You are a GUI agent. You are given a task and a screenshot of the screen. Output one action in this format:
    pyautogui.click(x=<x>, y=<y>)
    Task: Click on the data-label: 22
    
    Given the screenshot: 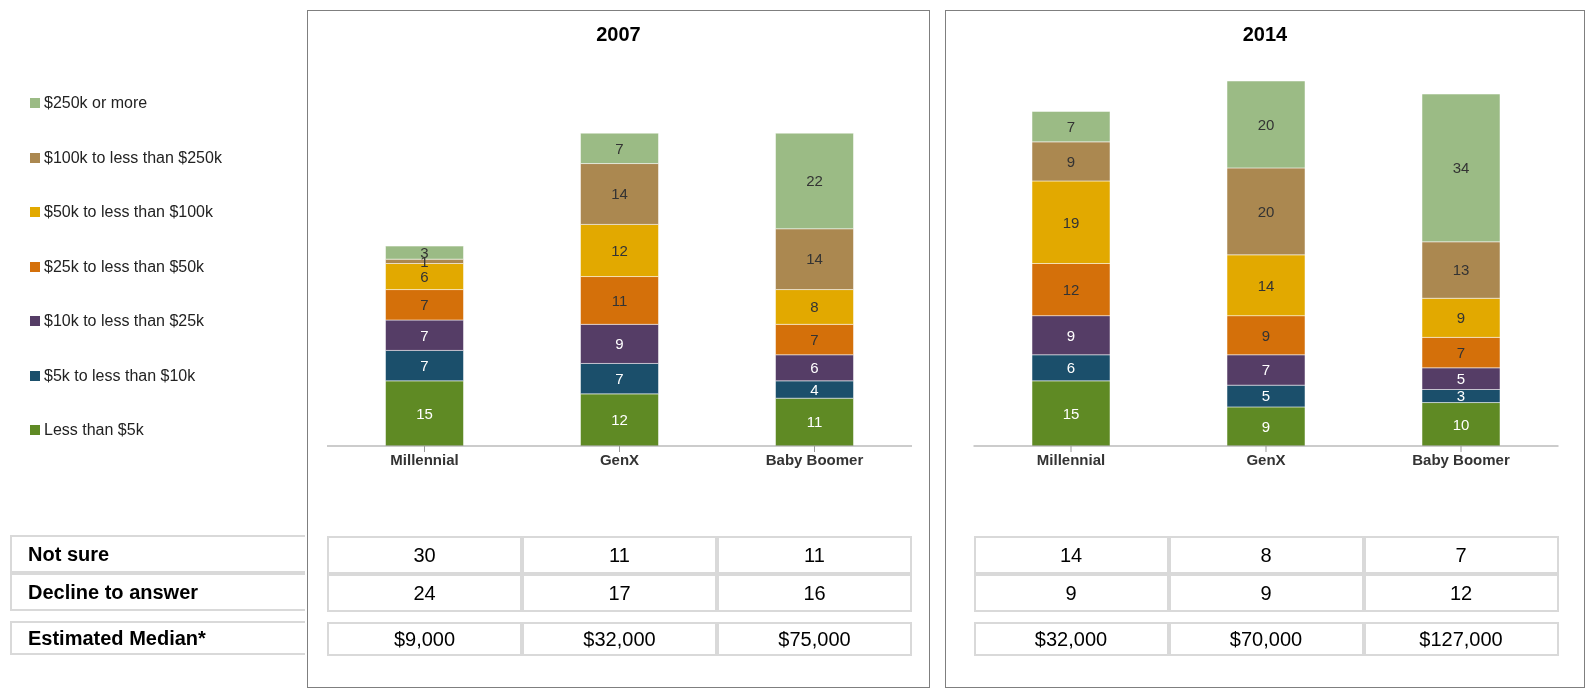 What is the action you would take?
    pyautogui.click(x=814, y=181)
    